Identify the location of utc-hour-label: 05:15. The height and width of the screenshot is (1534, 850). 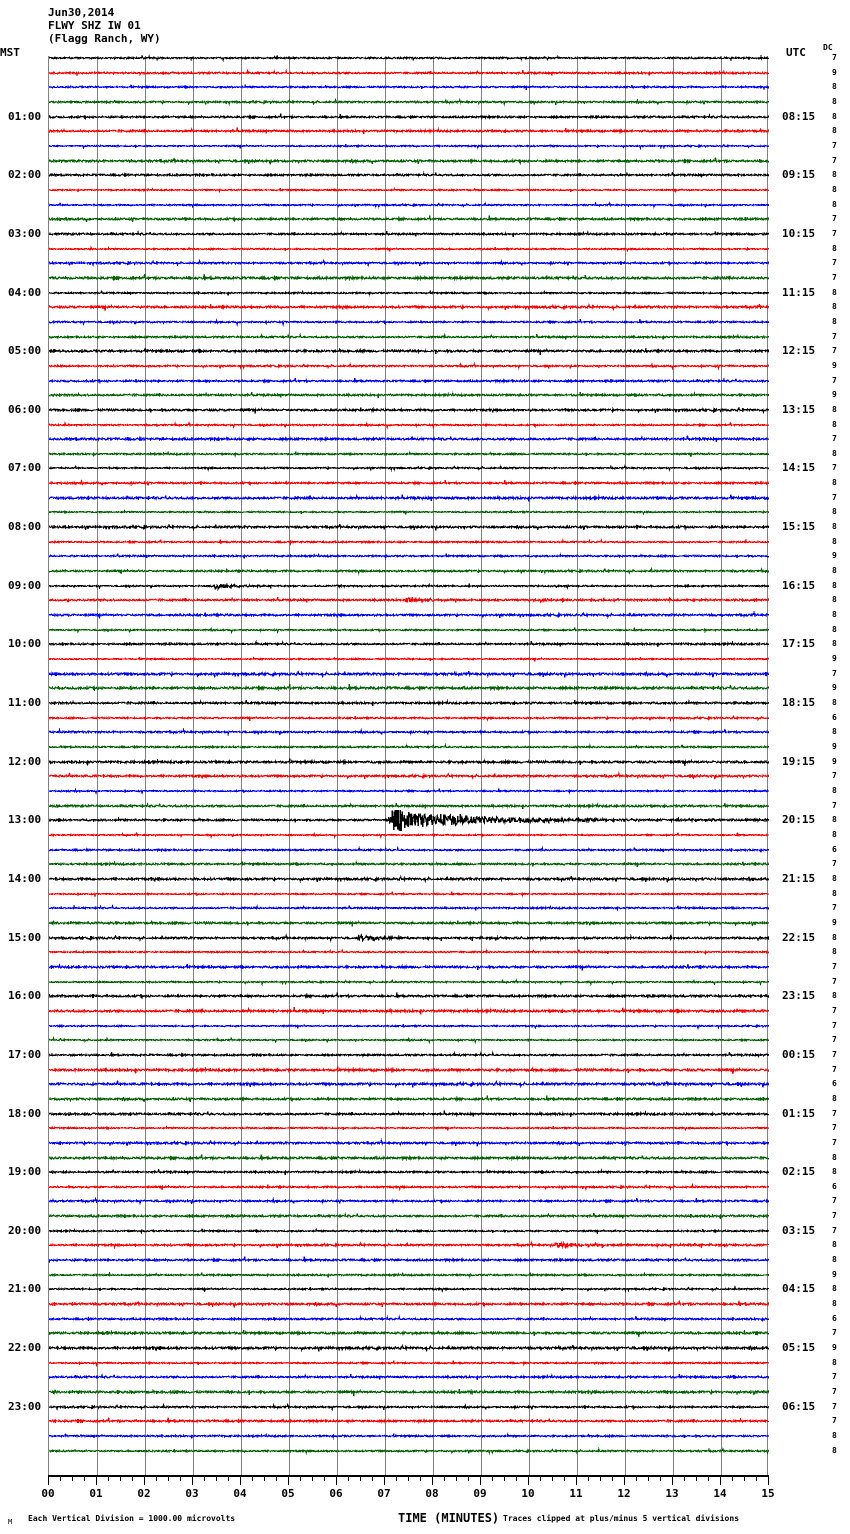
(799, 1348).